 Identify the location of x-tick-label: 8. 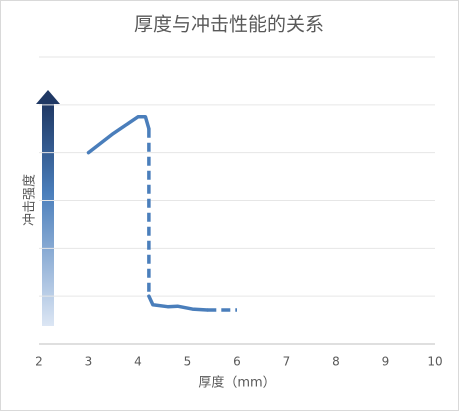
(336, 362).